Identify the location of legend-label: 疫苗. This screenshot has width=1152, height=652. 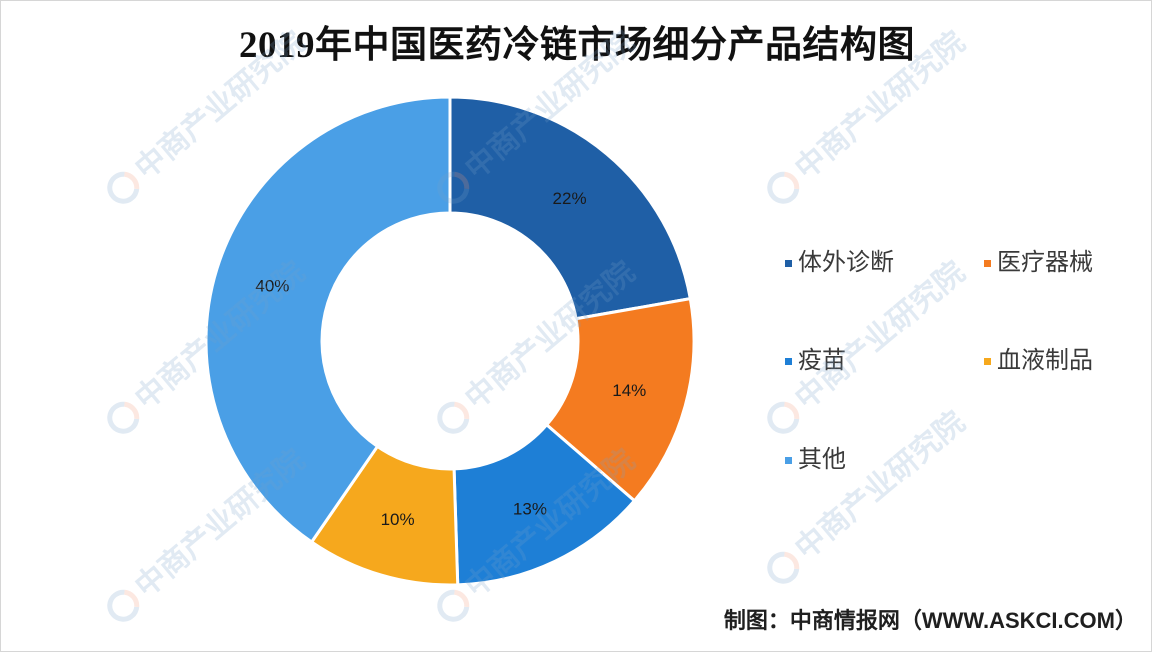
(822, 360).